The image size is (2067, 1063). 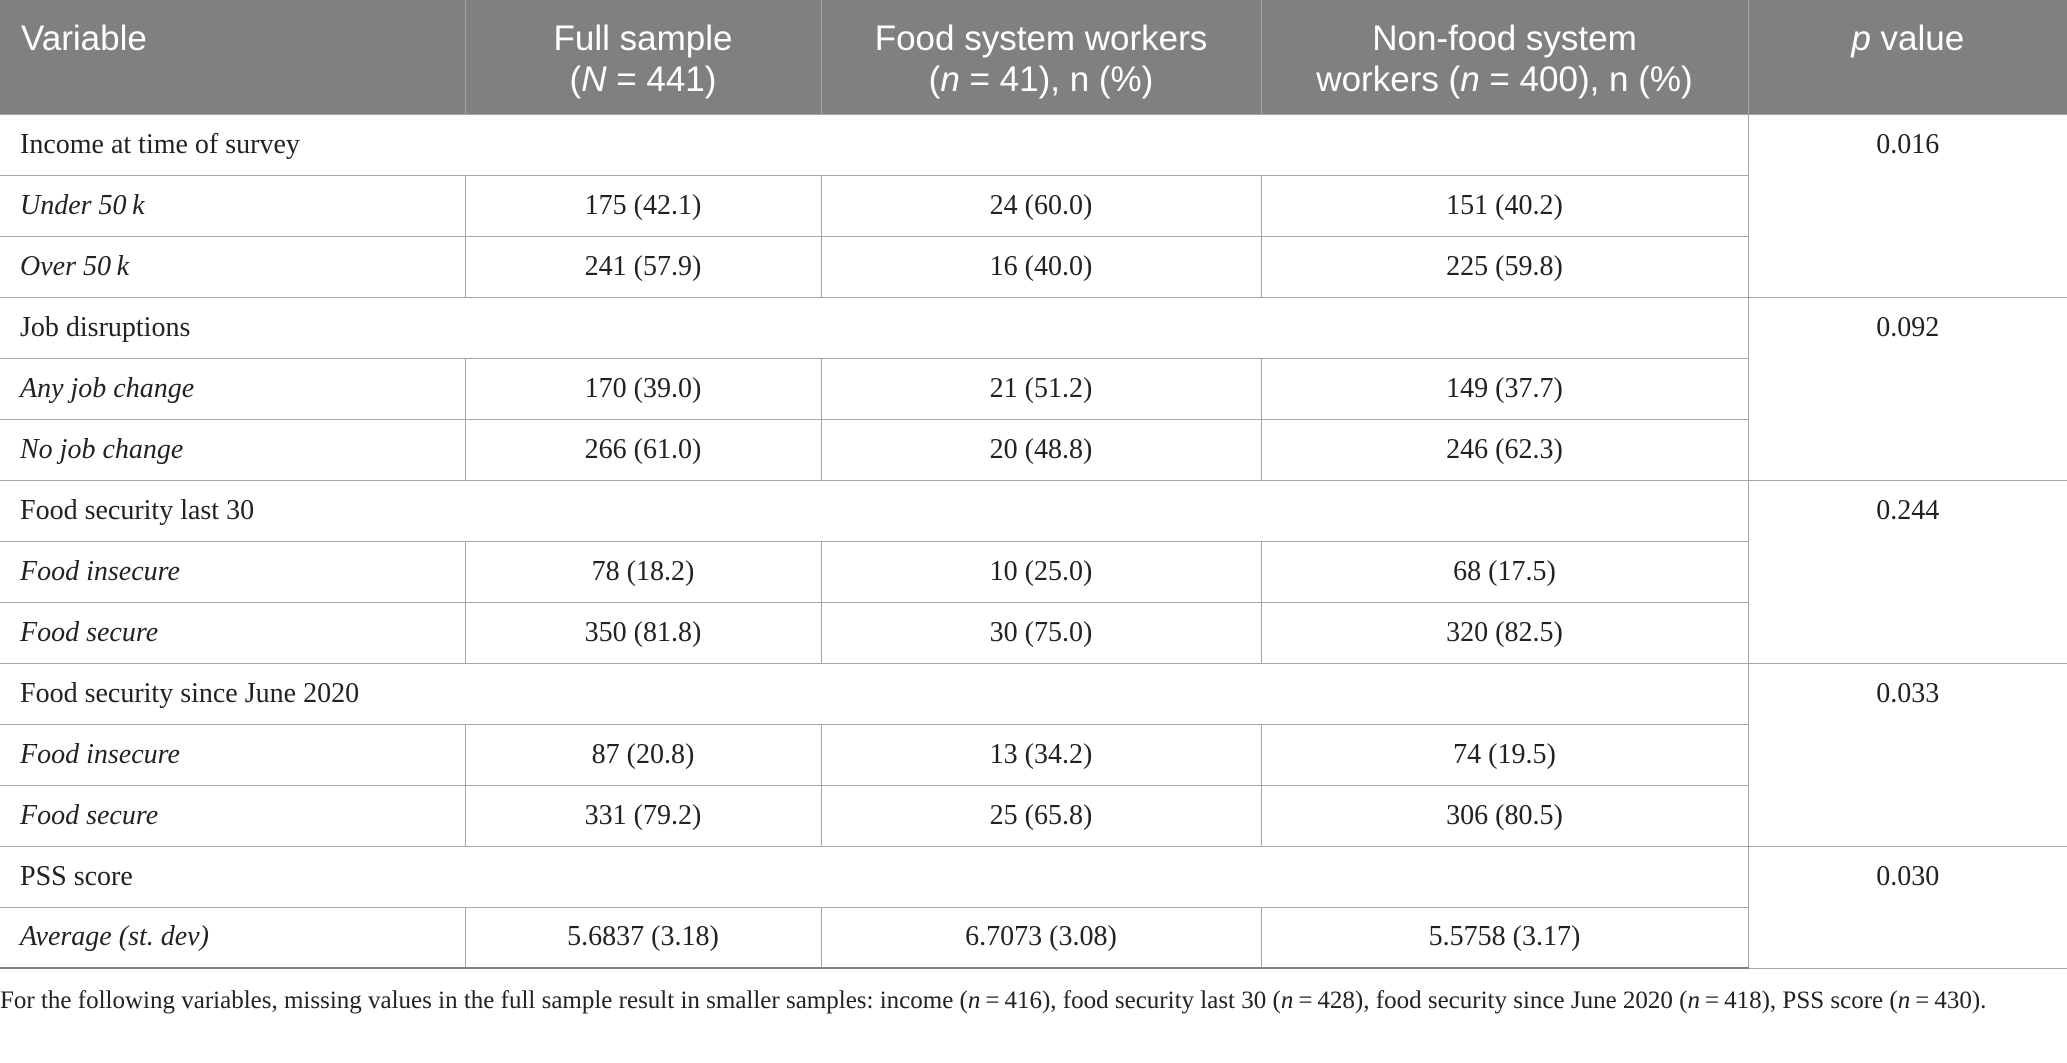 I want to click on food-system-cell: 6.7073 (3.08), so click(x=1041, y=937).